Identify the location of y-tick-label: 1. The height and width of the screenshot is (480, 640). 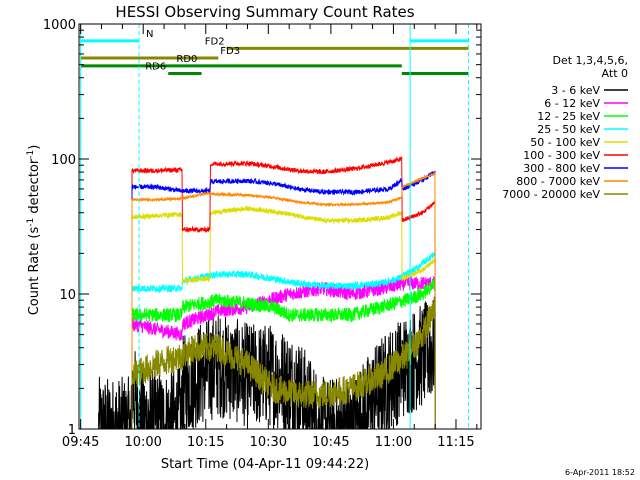
(72, 430).